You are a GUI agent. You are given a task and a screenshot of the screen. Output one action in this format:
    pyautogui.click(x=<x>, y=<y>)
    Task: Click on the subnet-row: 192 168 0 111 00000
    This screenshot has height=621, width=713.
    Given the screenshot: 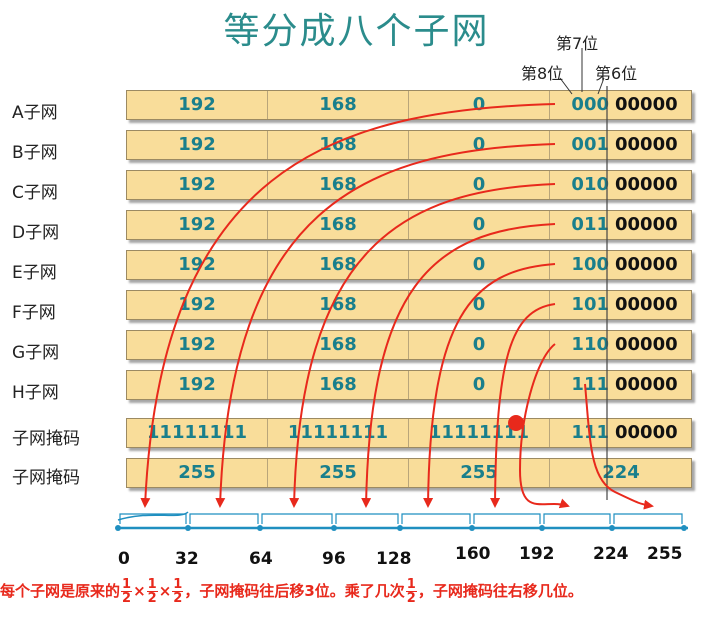 What is the action you would take?
    pyautogui.click(x=409, y=385)
    